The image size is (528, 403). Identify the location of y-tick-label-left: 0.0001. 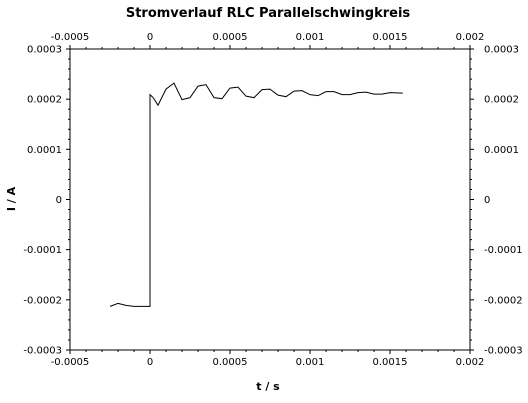
(44, 150).